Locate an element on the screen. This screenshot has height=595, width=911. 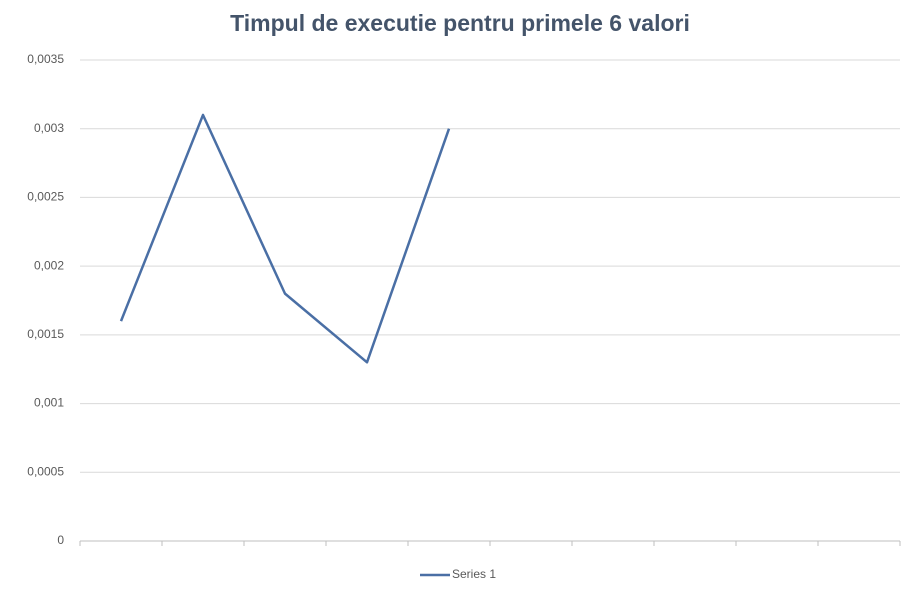
y-tick-label: 0,0005 is located at coordinates (45, 471).